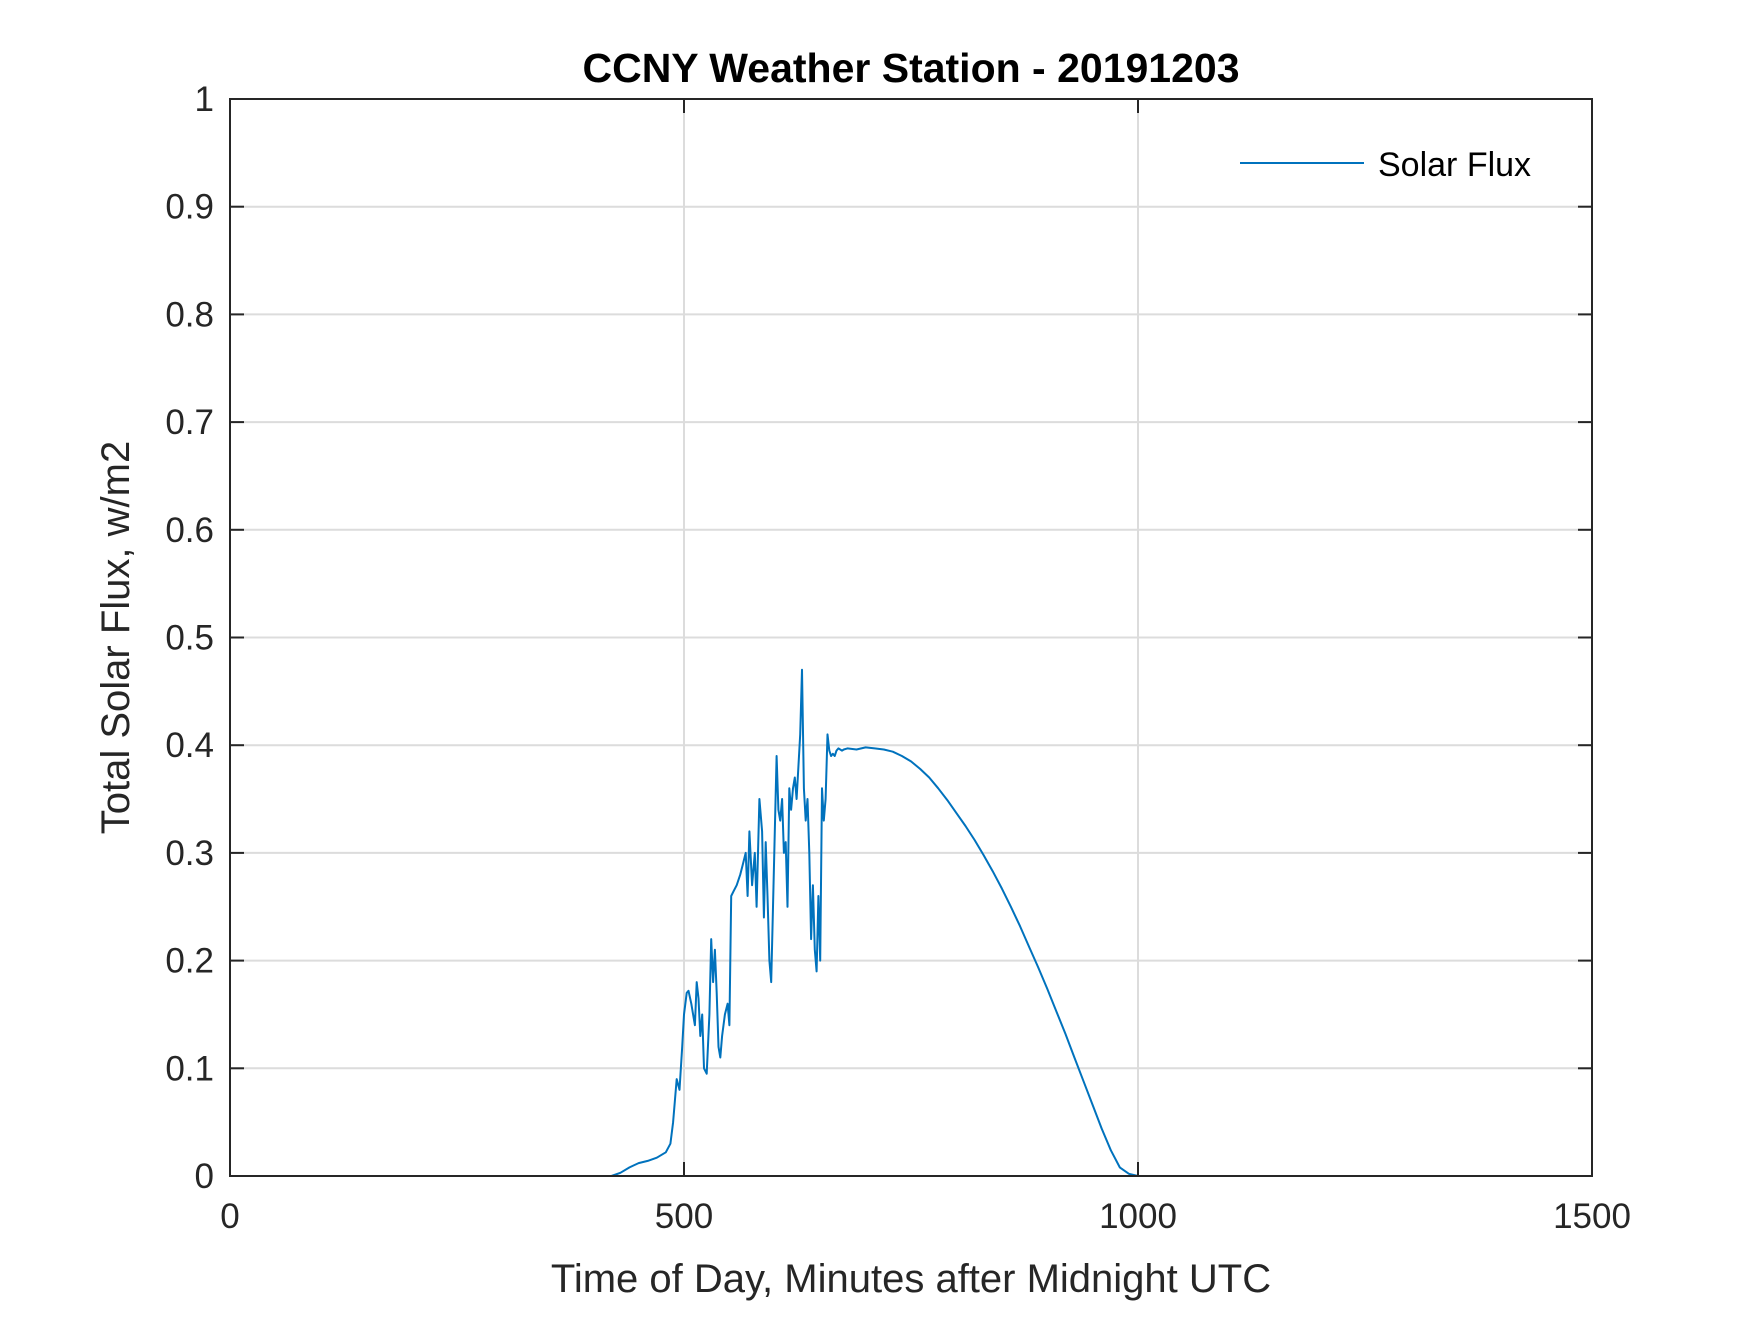 Image resolution: width=1750 pixels, height=1318 pixels. Describe the element at coordinates (189, 853) in the screenshot. I see `y-tick-label: 0.3` at that location.